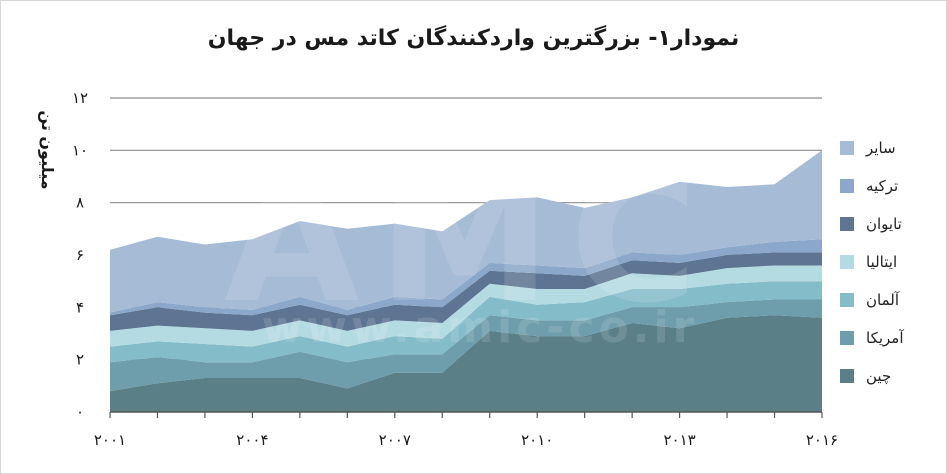 This screenshot has height=474, width=947. Describe the element at coordinates (880, 148) in the screenshot. I see `legend-label-7: سایر` at that location.